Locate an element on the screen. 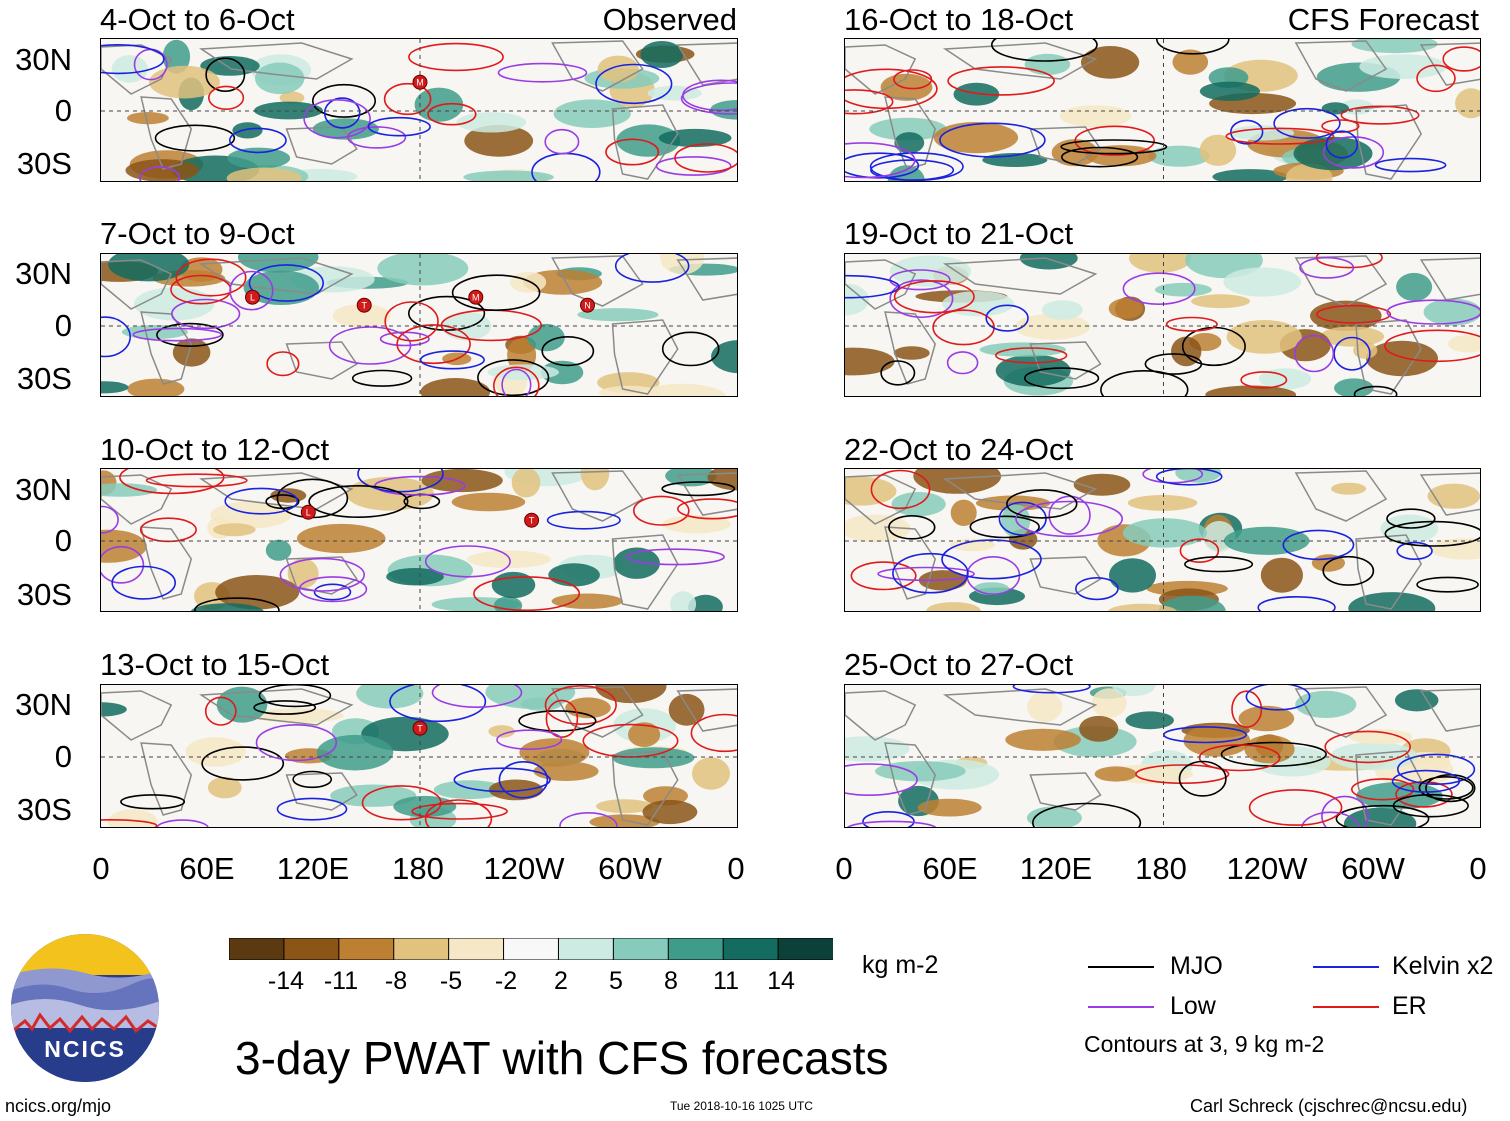 This screenshot has height=1121, width=1510. colorbar-tick: 5 is located at coordinates (616, 981).